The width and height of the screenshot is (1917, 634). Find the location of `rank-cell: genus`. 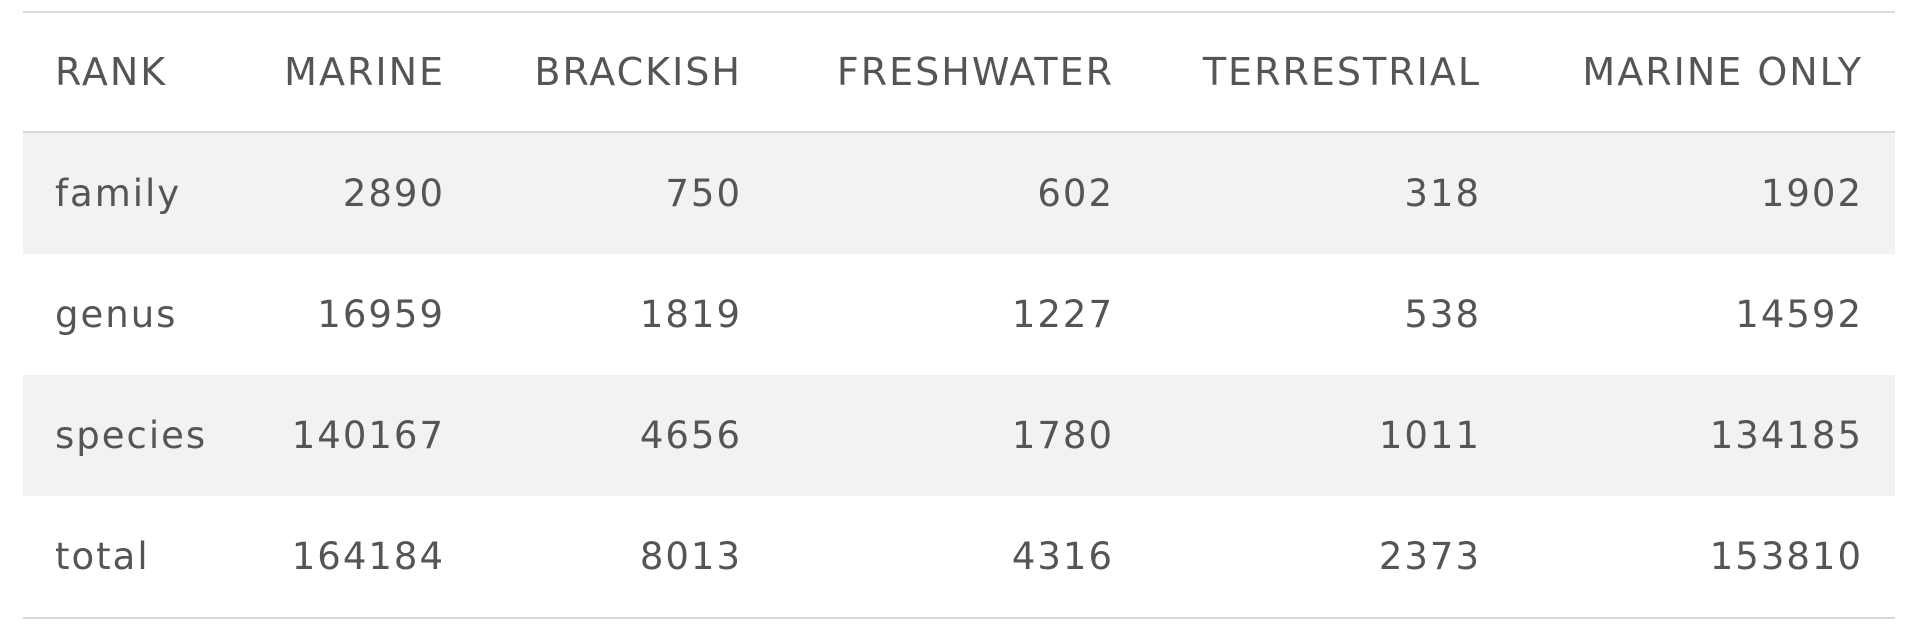

rank-cell: genus is located at coordinates (116, 314).